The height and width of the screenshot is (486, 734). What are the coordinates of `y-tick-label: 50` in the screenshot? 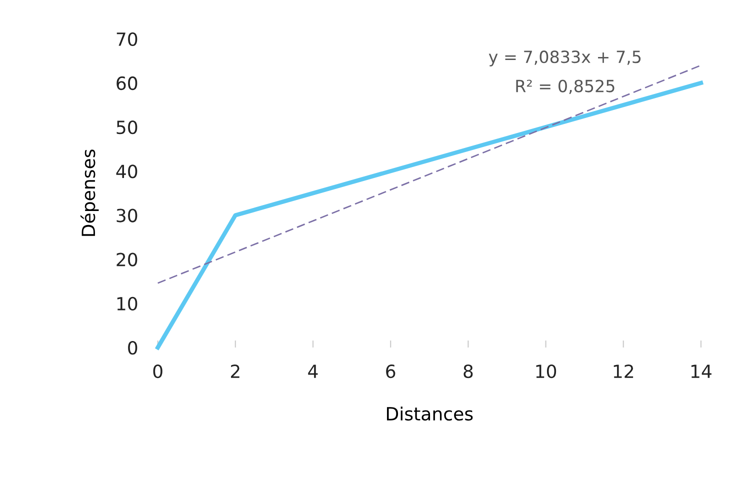 It's located at (127, 127).